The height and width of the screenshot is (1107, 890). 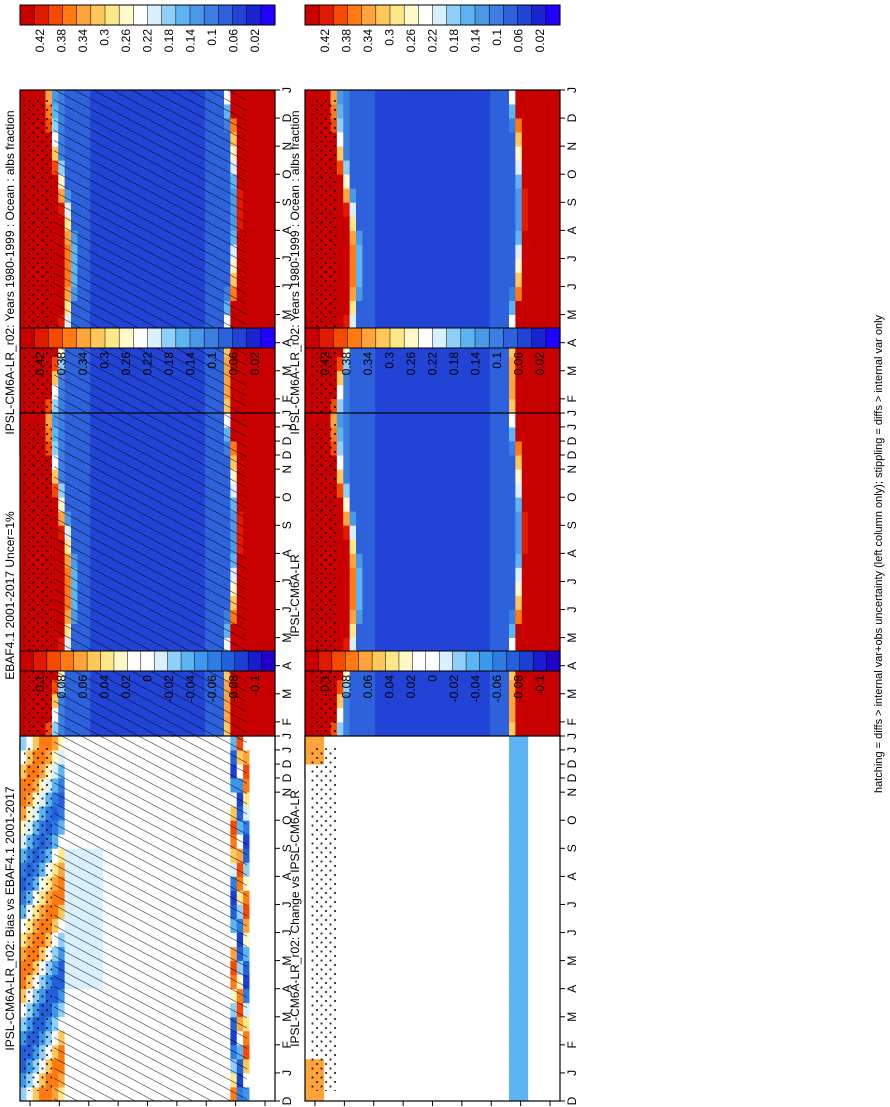 I want to click on colorbar-label: 0.06, so click(x=234, y=41).